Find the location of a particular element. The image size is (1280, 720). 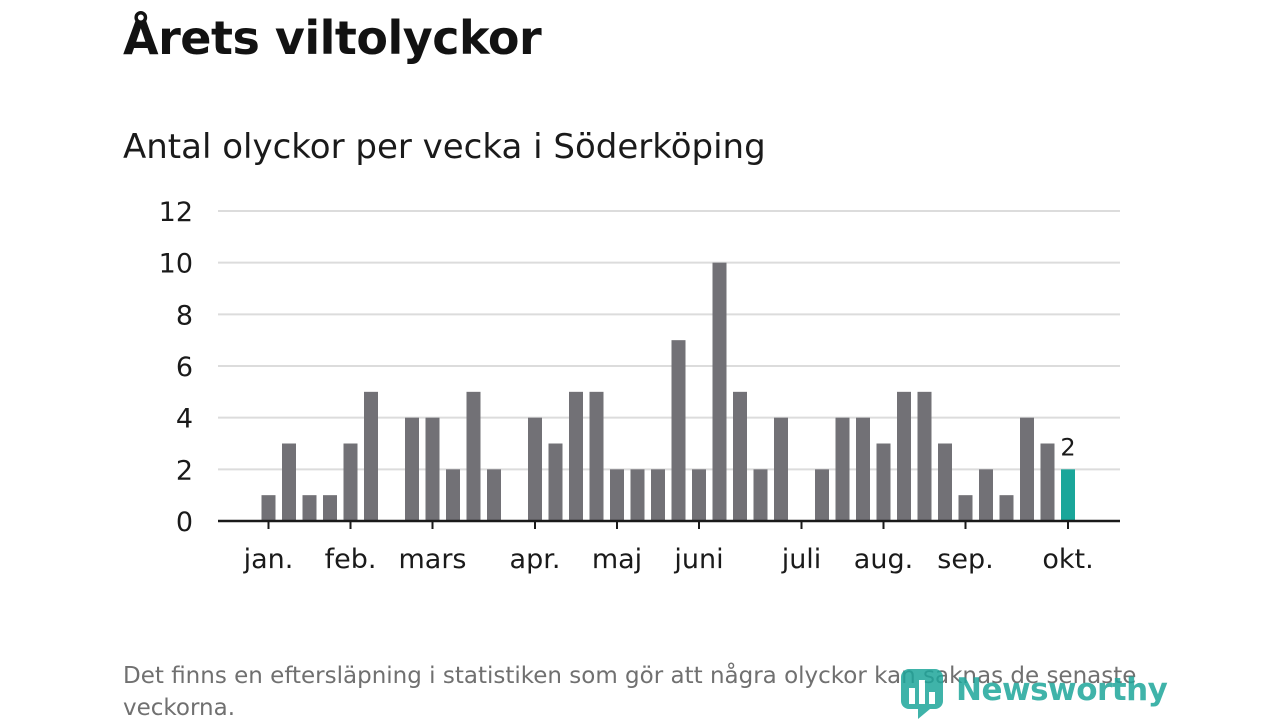

x-tick-label: juni is located at coordinates (698, 559).